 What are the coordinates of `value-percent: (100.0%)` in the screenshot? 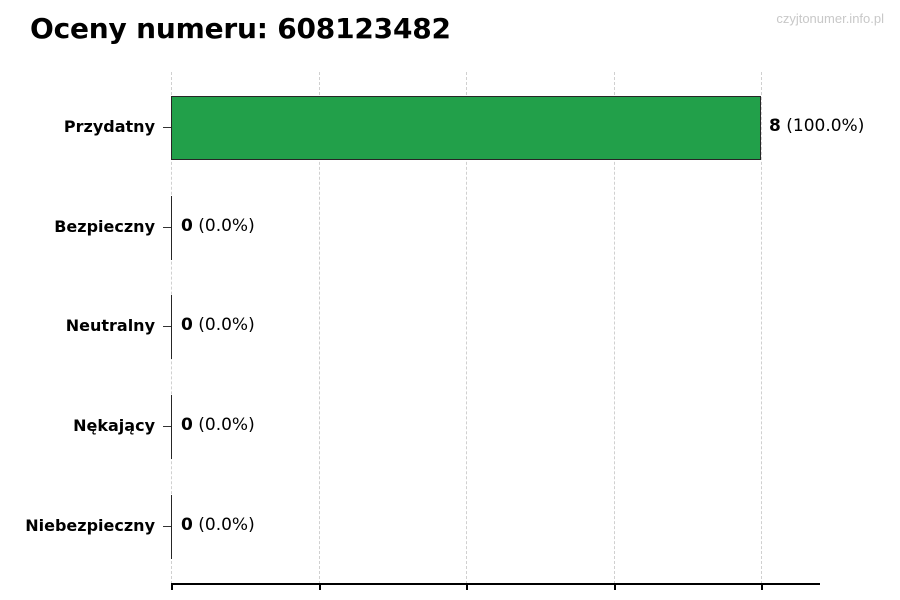 It's located at (825, 126).